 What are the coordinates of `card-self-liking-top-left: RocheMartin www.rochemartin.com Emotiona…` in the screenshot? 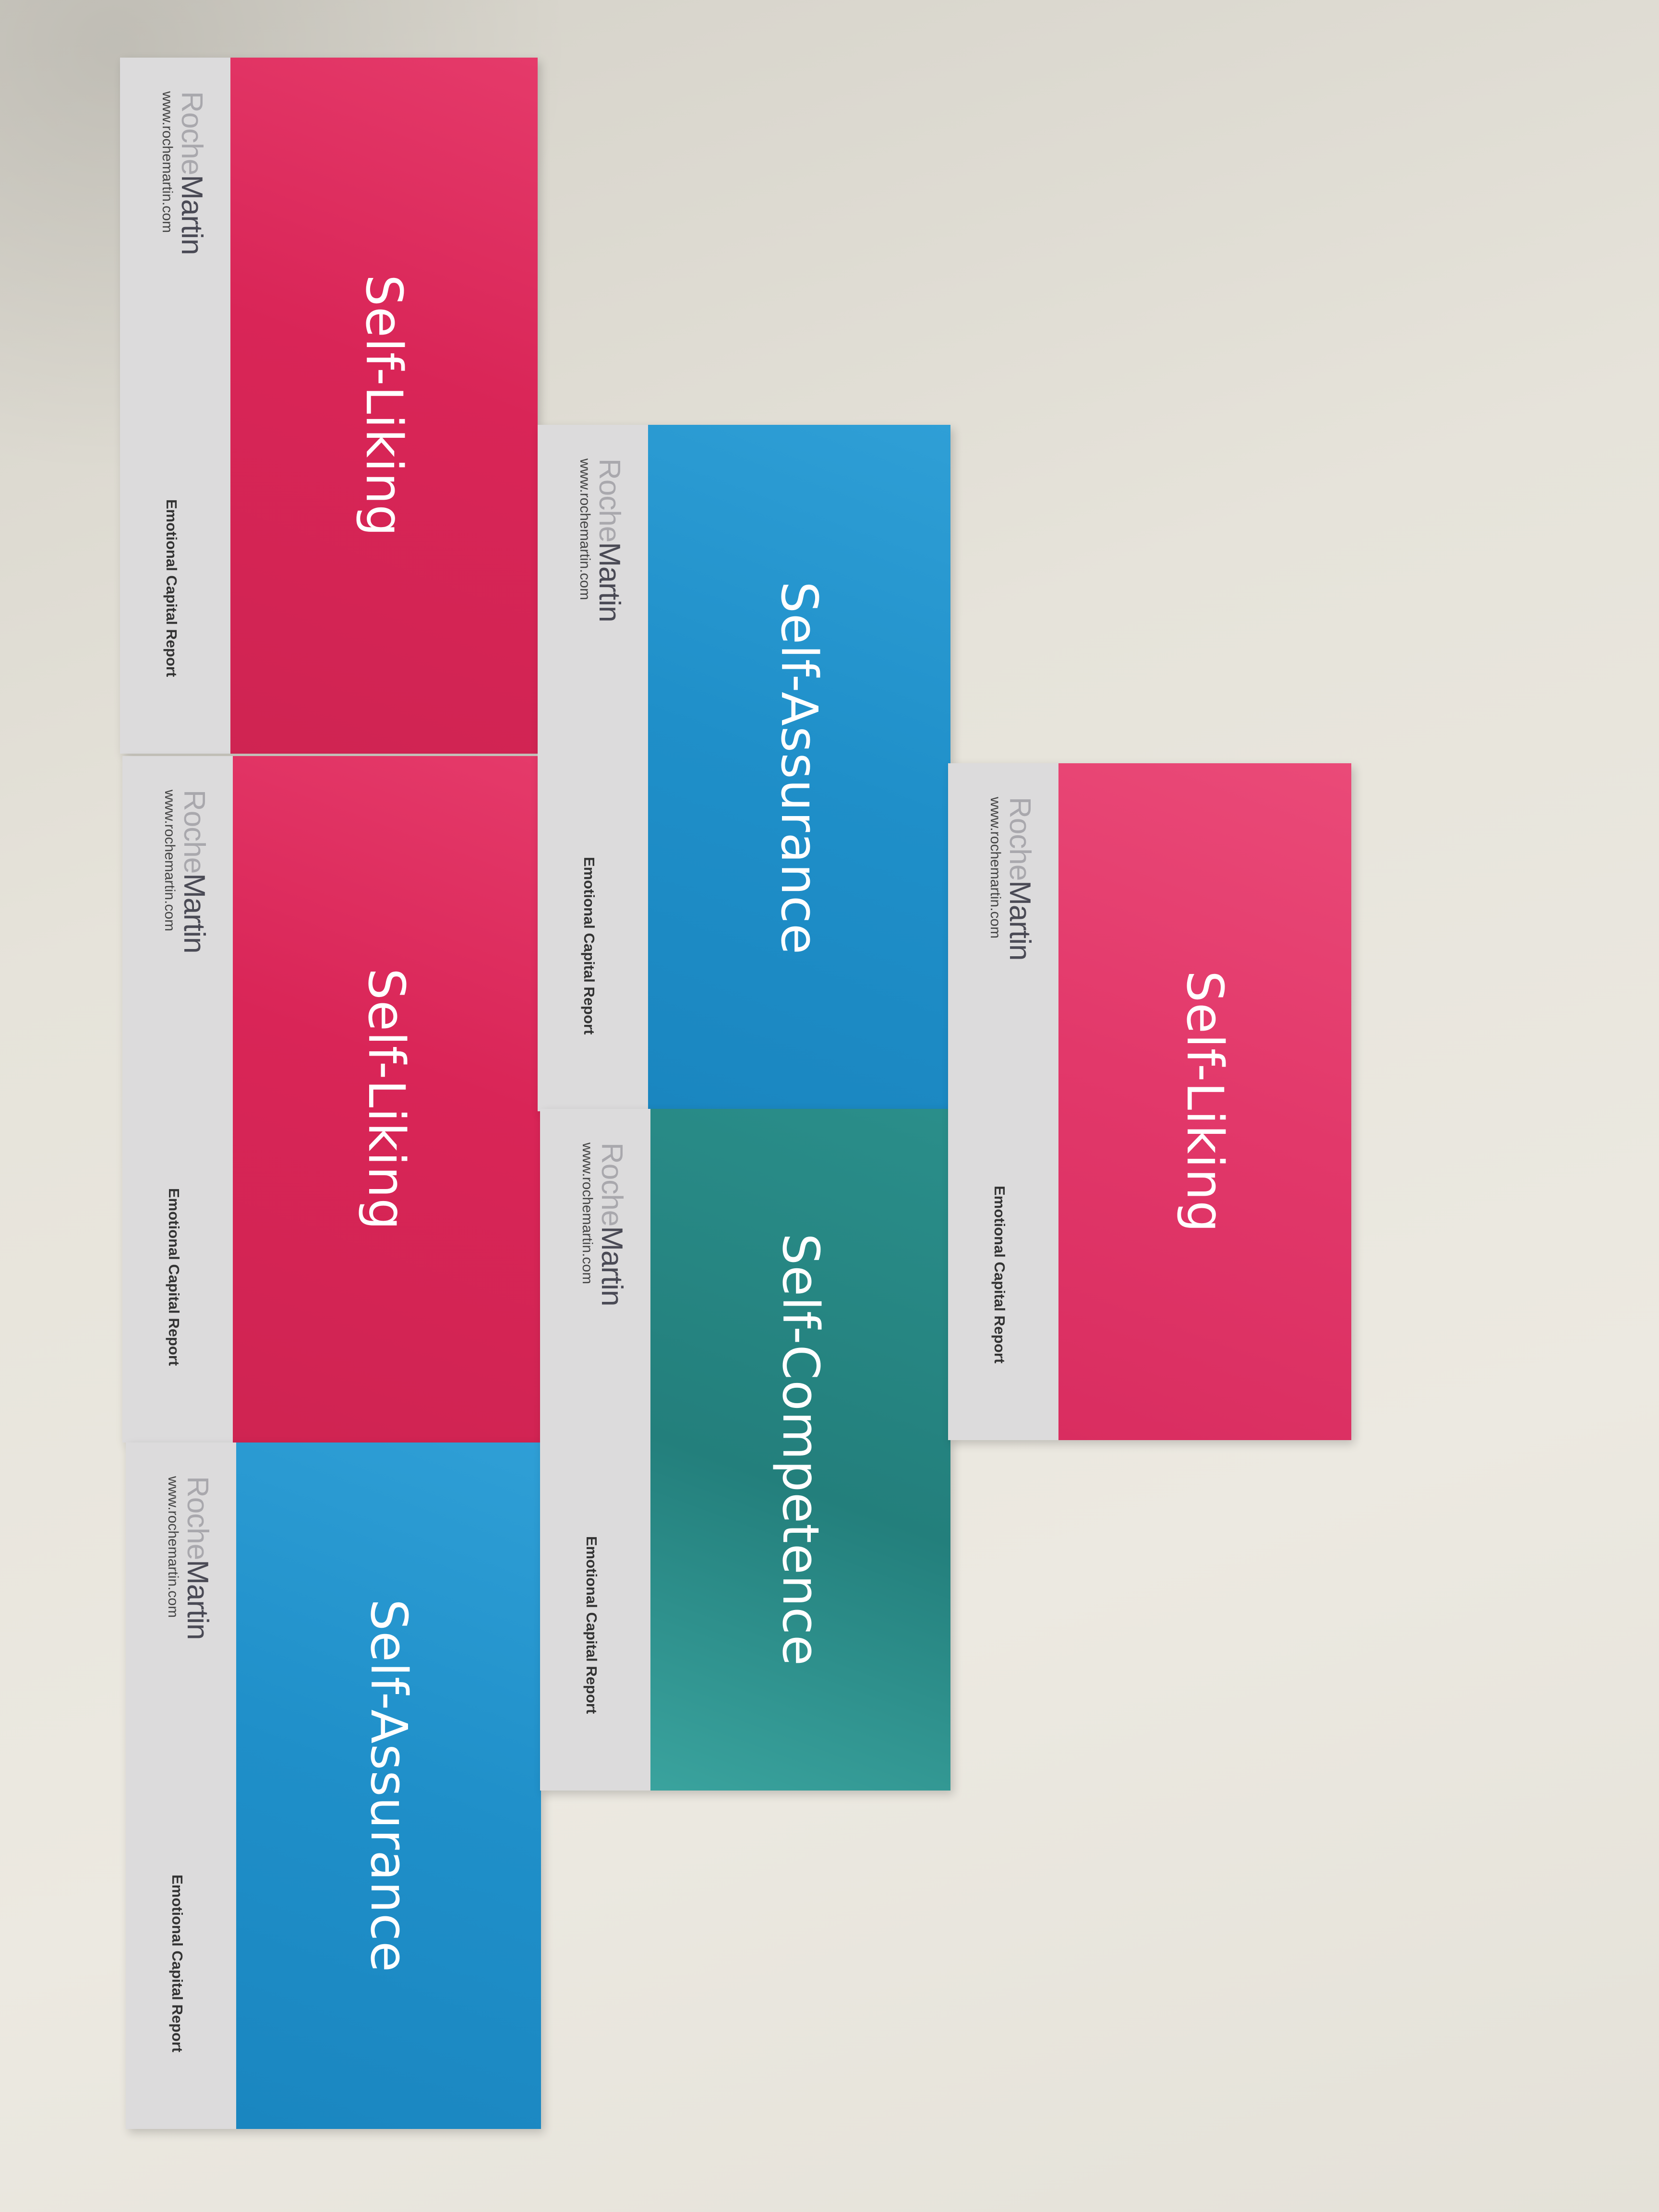 It's located at (329, 406).